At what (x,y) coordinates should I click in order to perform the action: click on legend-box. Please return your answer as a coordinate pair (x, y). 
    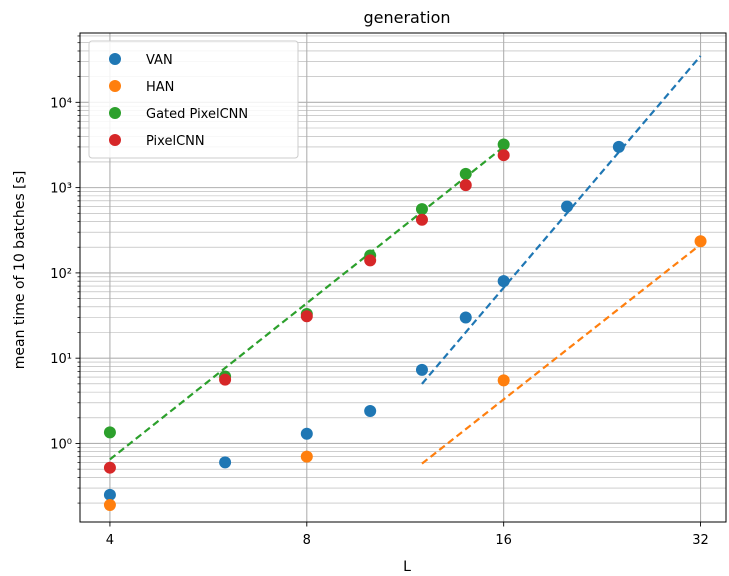
    Looking at the image, I should click on (193, 99).